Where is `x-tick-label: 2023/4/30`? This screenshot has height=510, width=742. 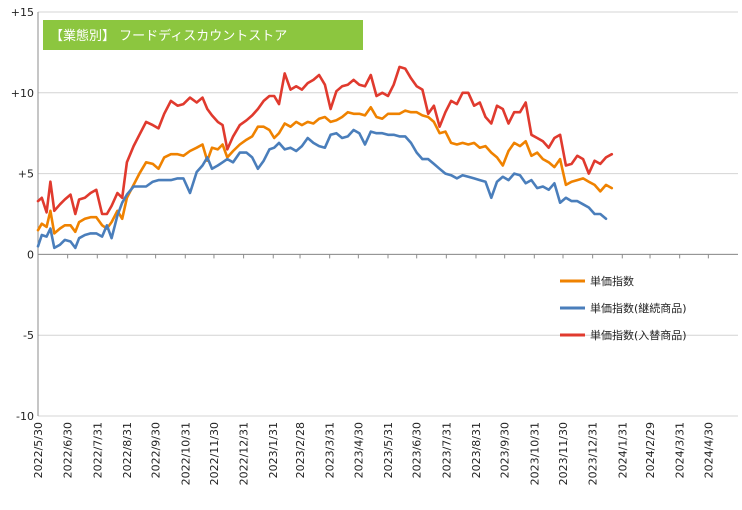 x-tick-label: 2023/4/30 is located at coordinates (358, 450).